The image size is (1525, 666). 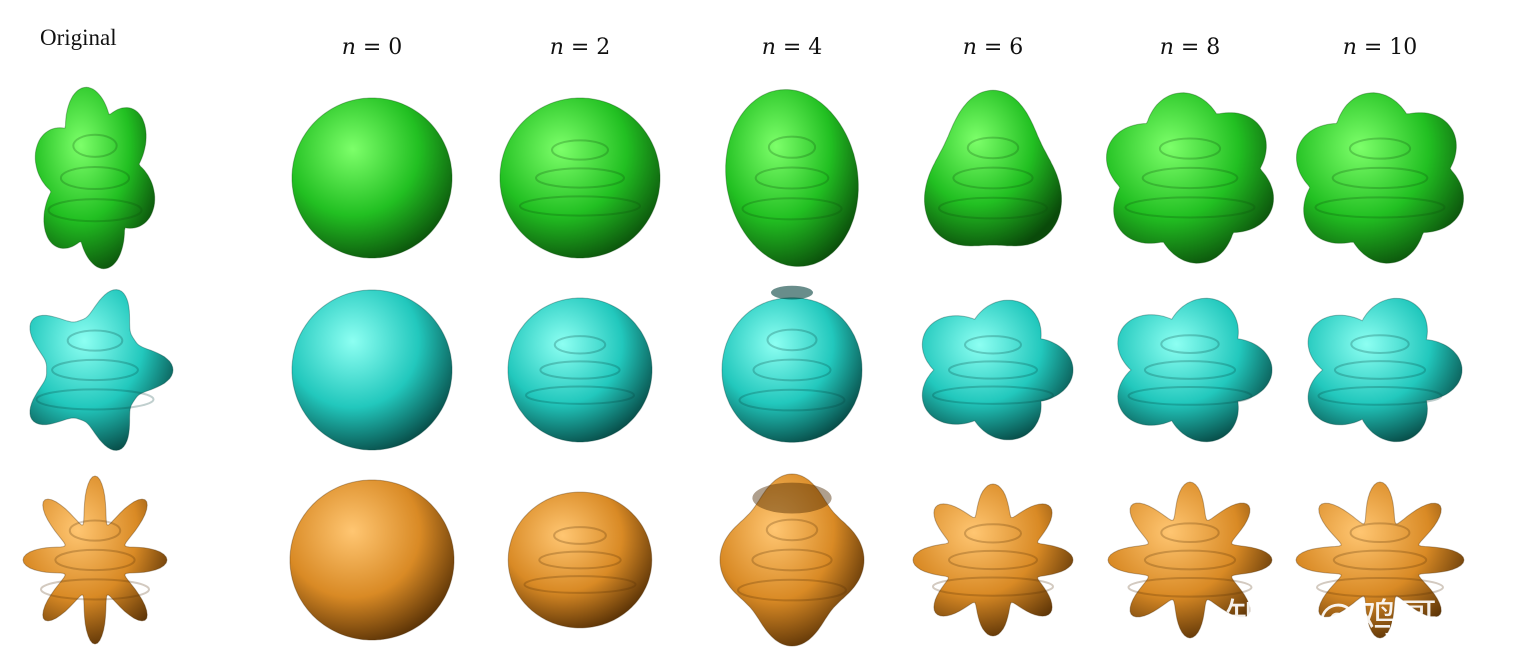 What do you see at coordinates (580, 560) in the screenshot?
I see `shape-r2-c2` at bounding box center [580, 560].